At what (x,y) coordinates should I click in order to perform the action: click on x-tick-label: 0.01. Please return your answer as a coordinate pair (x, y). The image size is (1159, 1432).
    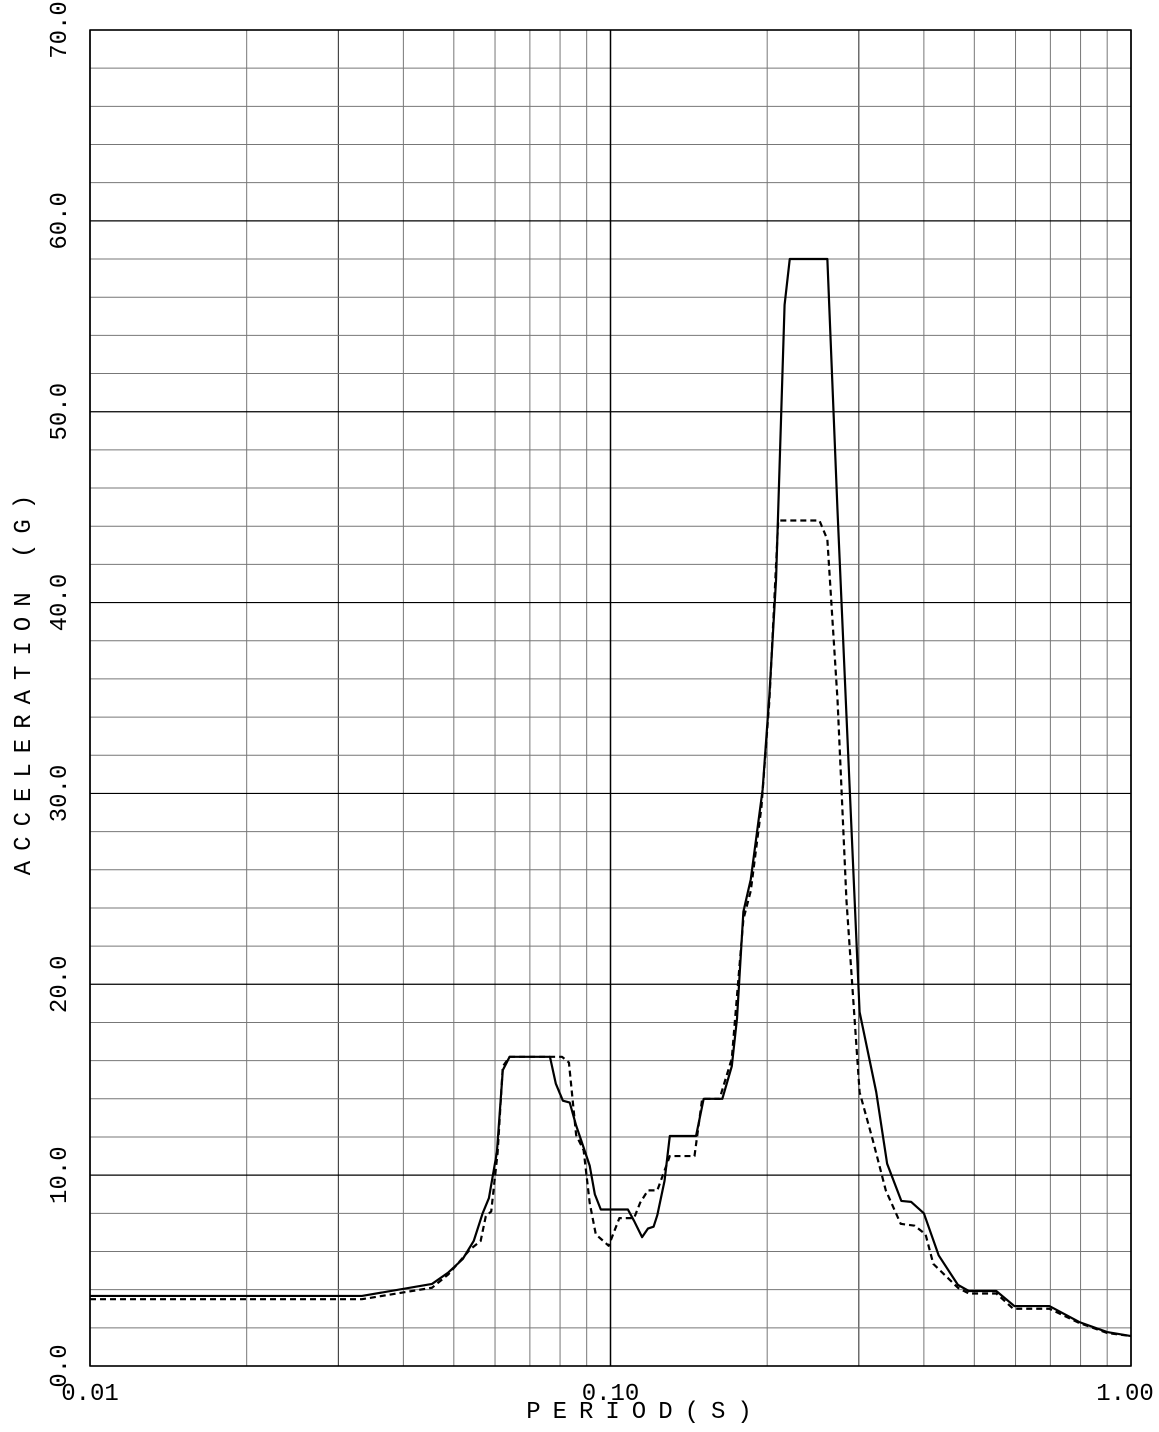
    Looking at the image, I should click on (90, 1394).